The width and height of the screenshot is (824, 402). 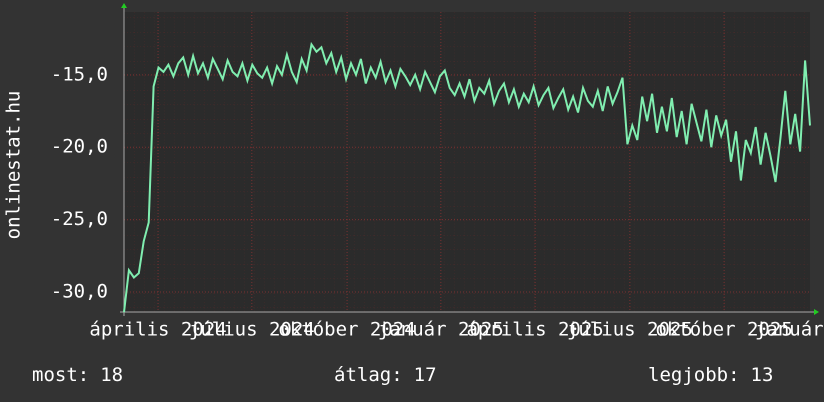 I want to click on stat-label: most:, so click(x=60, y=375).